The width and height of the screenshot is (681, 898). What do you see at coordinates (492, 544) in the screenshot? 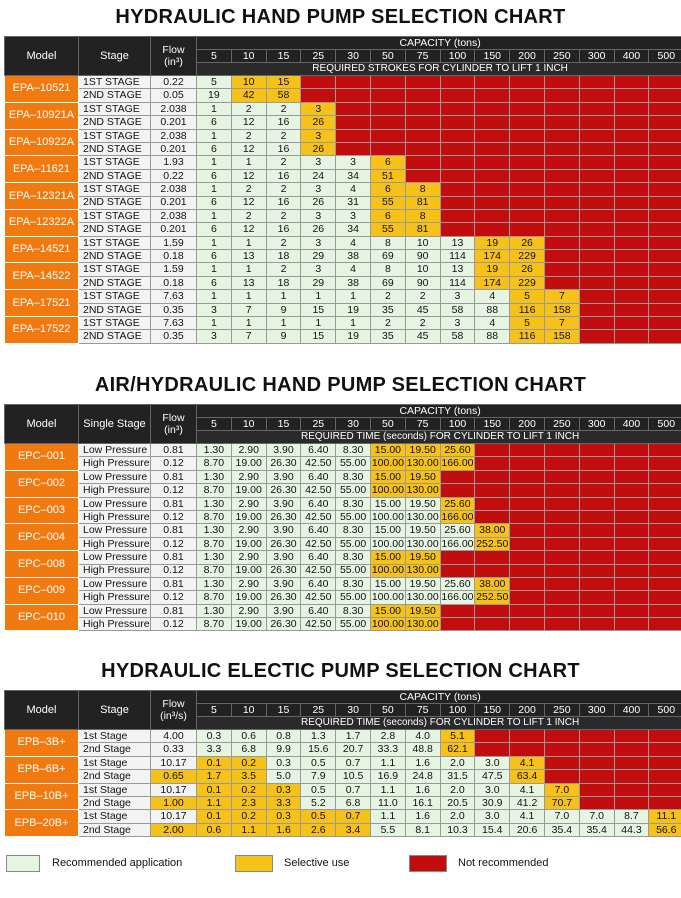
I see `value-cell: 252.50` at bounding box center [492, 544].